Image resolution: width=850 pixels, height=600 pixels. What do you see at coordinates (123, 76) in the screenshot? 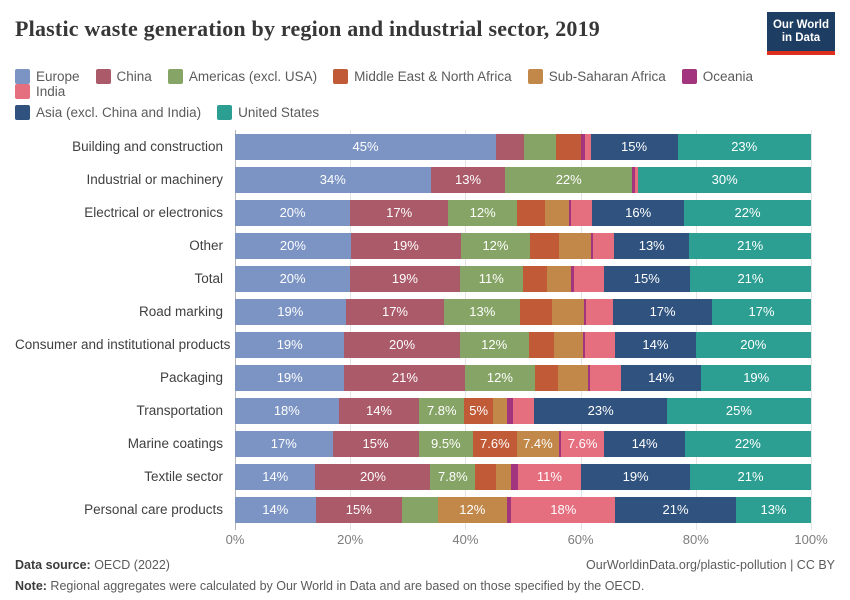
I see `legend-item: China` at bounding box center [123, 76].